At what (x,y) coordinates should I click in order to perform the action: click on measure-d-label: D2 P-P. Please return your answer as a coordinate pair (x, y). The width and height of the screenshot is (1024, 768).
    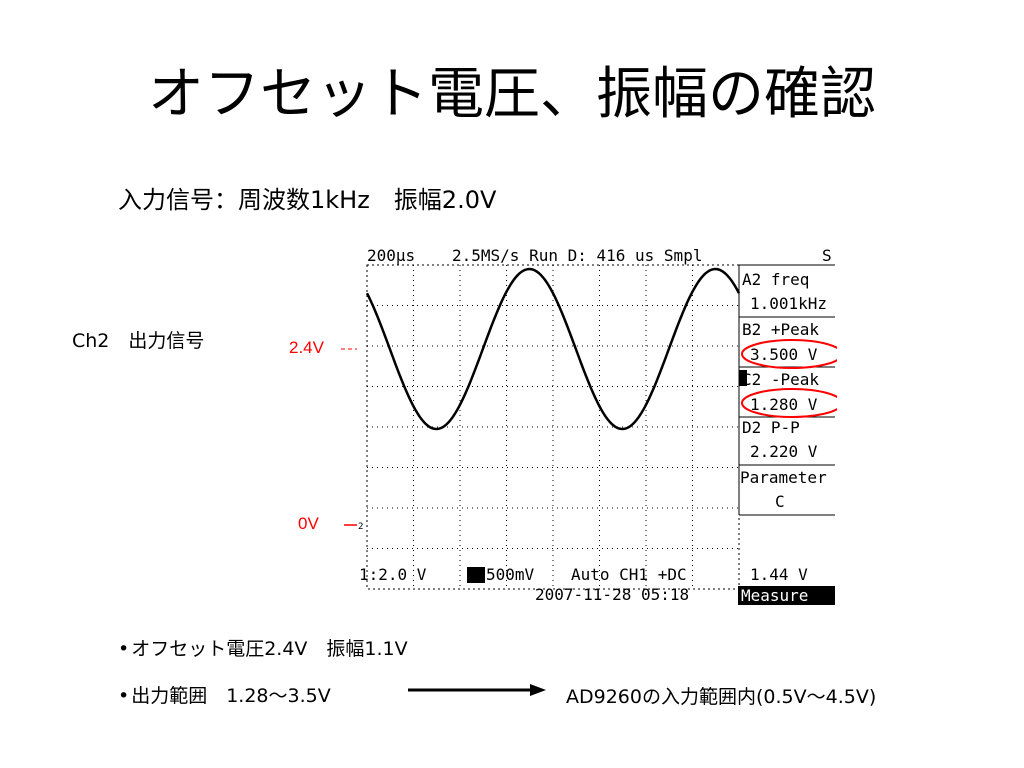
    Looking at the image, I should click on (771, 427).